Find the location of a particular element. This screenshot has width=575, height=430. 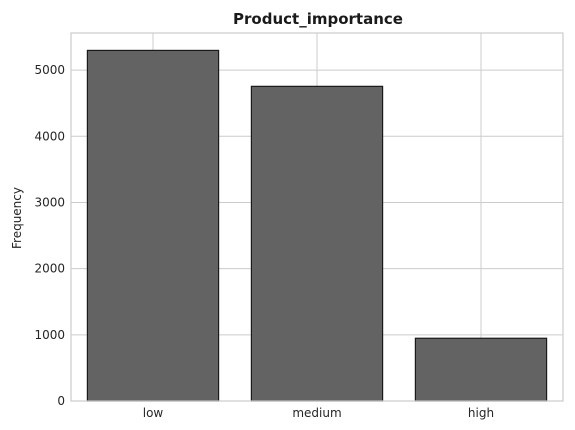

x-tick-label: medium is located at coordinates (316, 413).